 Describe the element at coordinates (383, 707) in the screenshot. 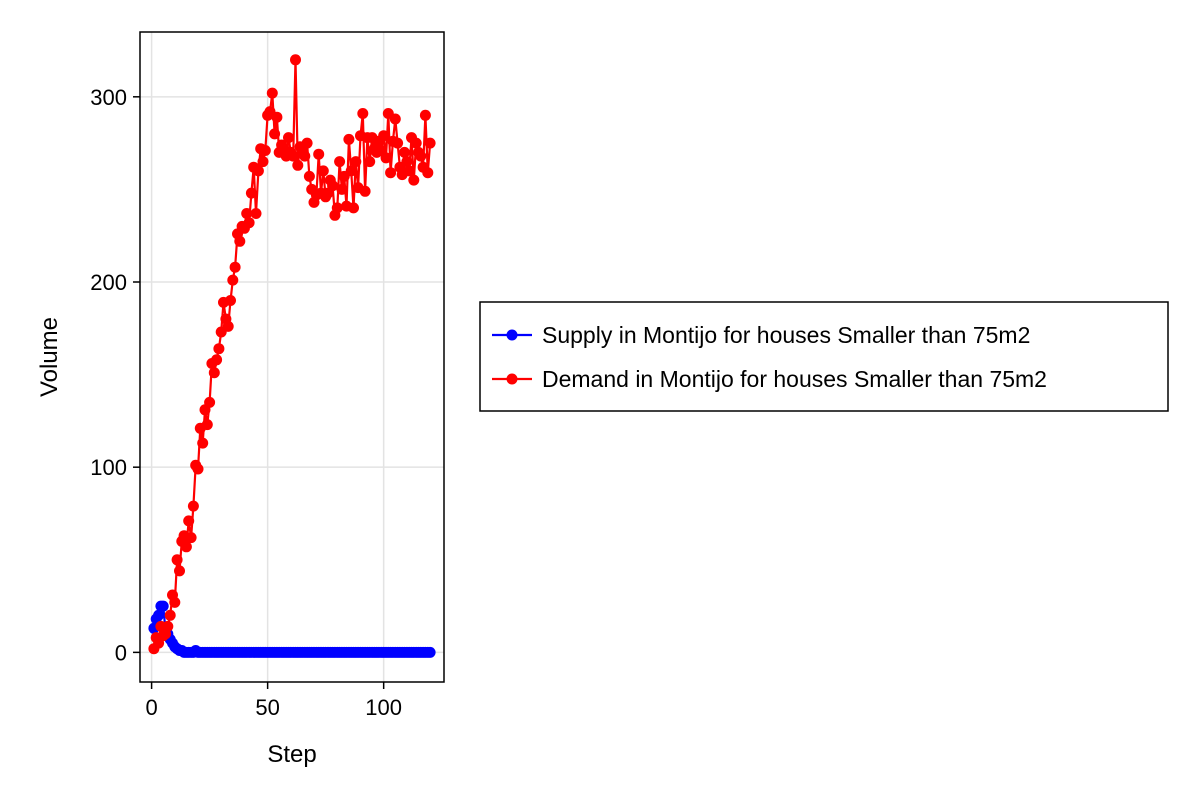

I see `x-tick-label: 100` at that location.